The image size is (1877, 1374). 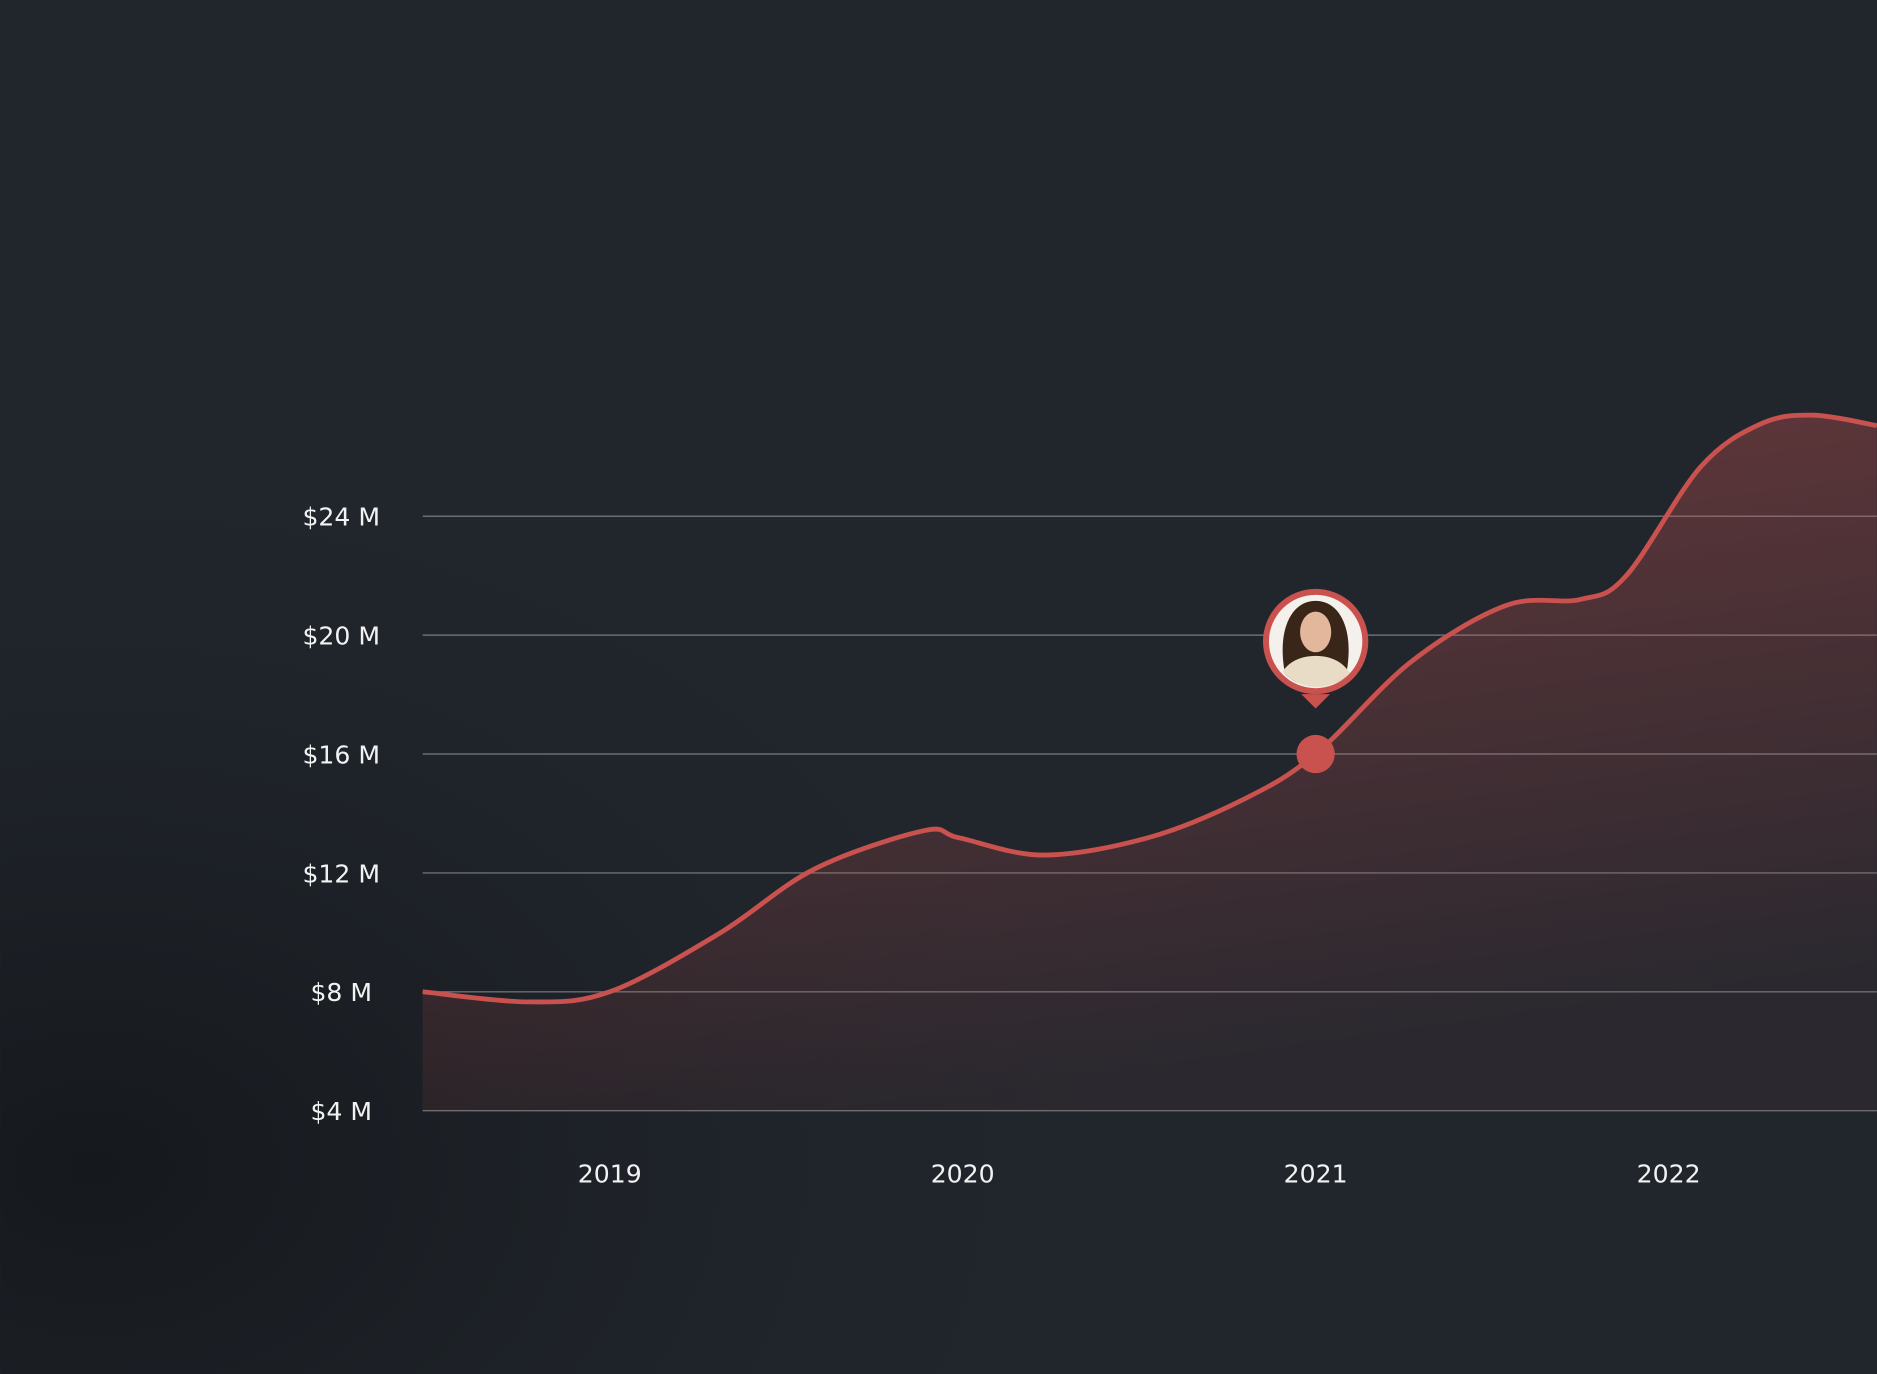 I want to click on y-tick-label: $16 M, so click(x=341, y=754).